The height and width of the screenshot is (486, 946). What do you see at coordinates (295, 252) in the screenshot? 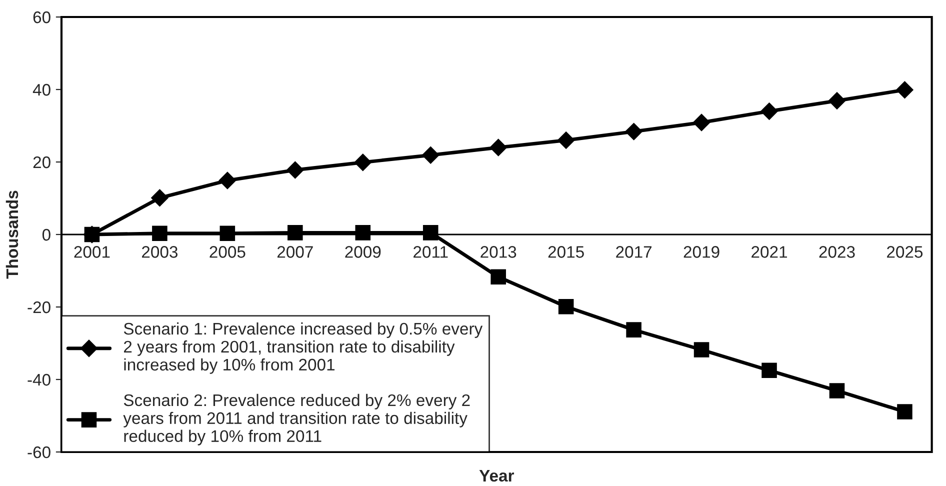
I see `x-tick-label: 2007` at bounding box center [295, 252].